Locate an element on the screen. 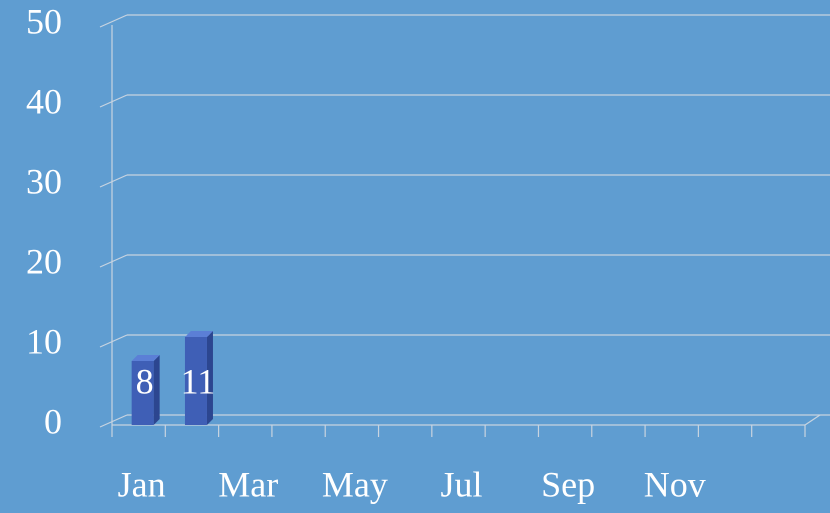 Image resolution: width=830 pixels, height=513 pixels. x-tick-label: Sep is located at coordinates (568, 484).